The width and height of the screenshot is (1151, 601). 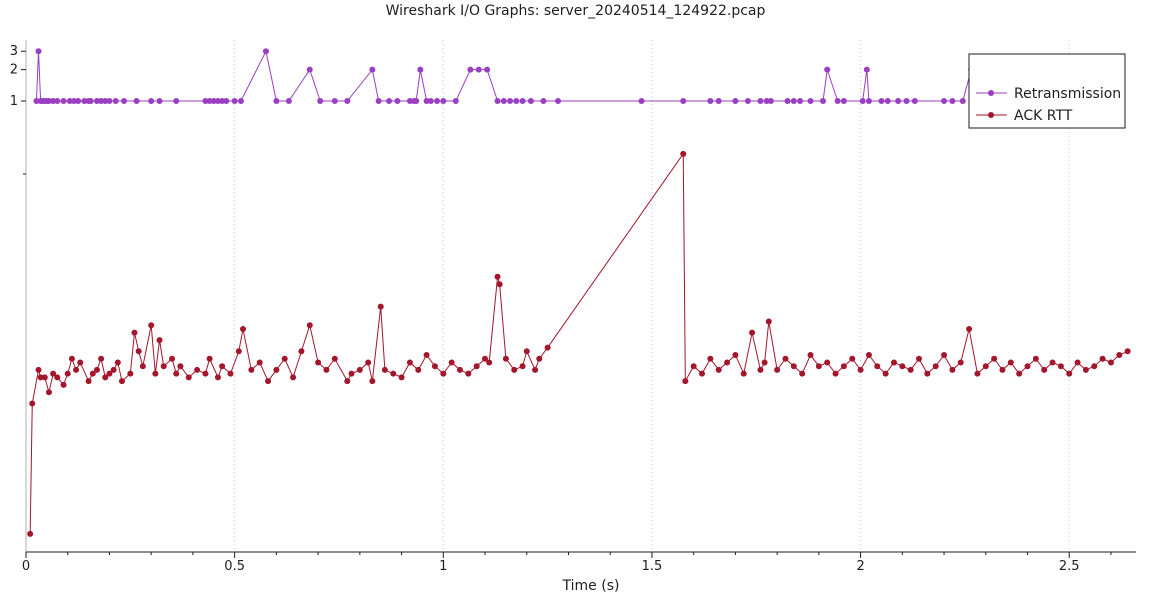 I want to click on legend-label: ACK RTT, so click(x=1043, y=116).